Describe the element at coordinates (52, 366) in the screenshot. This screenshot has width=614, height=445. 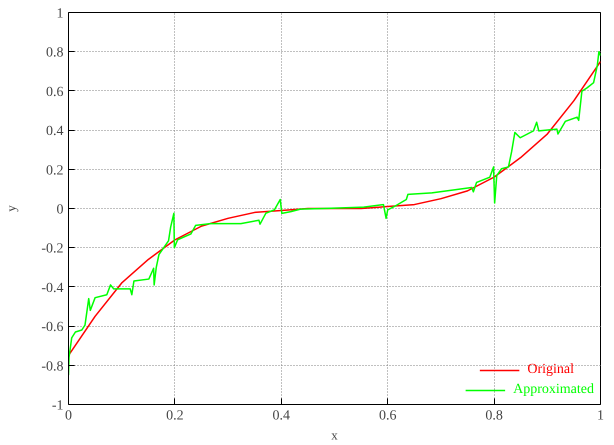
I see `y-tick-label: -0.8` at that location.